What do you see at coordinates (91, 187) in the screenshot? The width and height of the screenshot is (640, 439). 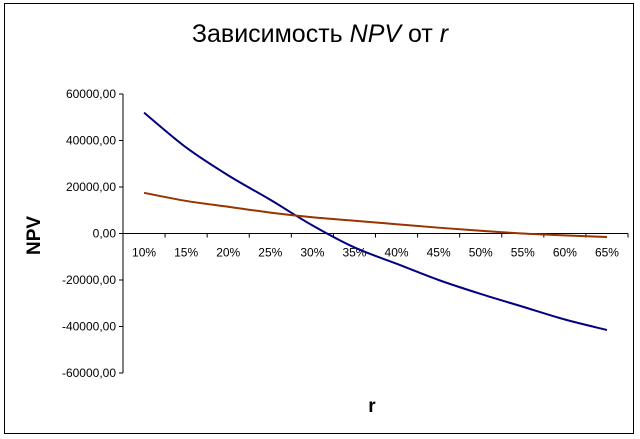 I see `y-tick-label: 20000,00` at bounding box center [91, 187].